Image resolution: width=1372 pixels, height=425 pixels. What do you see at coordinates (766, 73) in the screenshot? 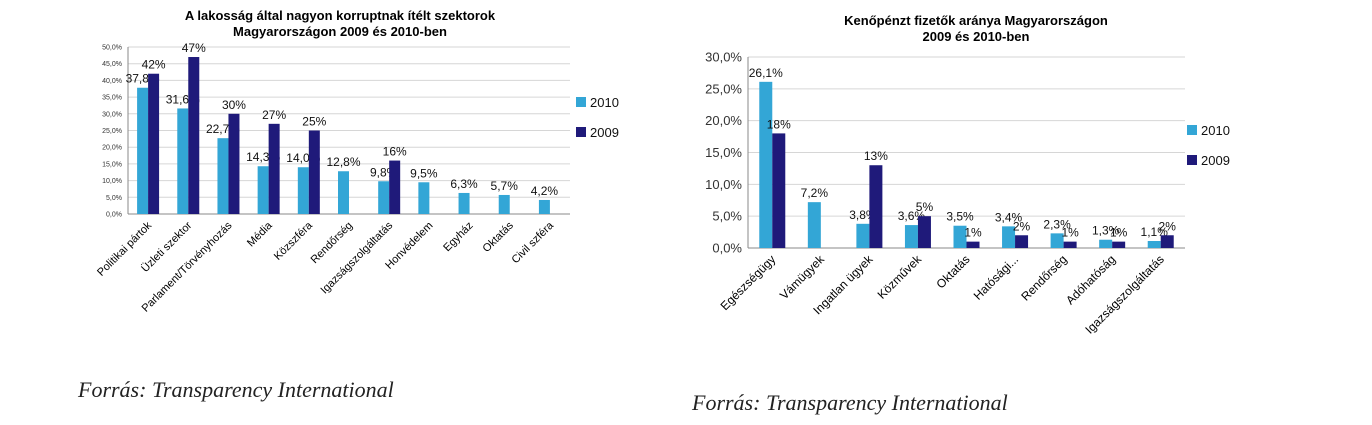
I see `data-label-2010: 26,1%` at bounding box center [766, 73].